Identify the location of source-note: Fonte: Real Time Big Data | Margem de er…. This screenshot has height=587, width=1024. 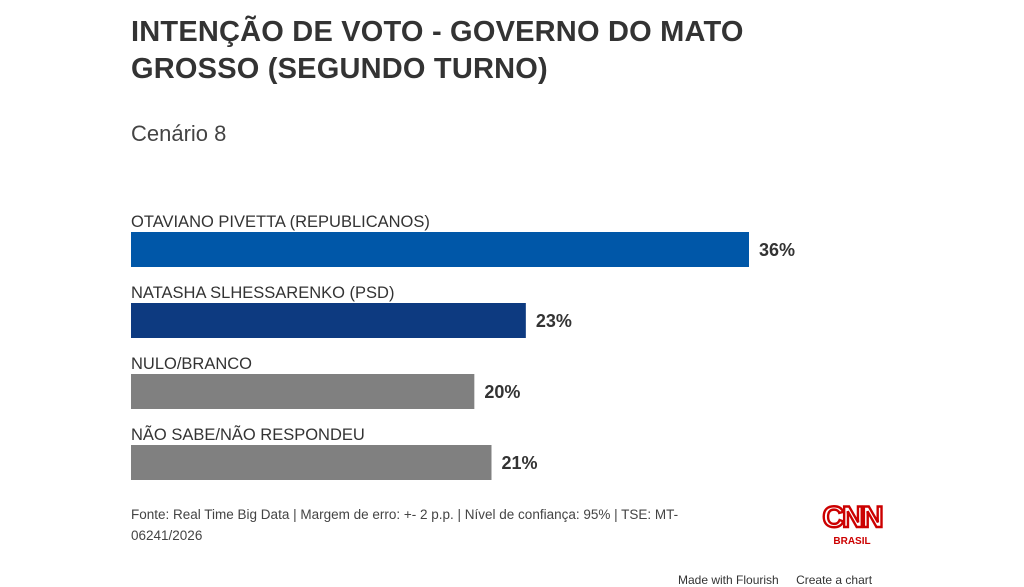
(456, 525).